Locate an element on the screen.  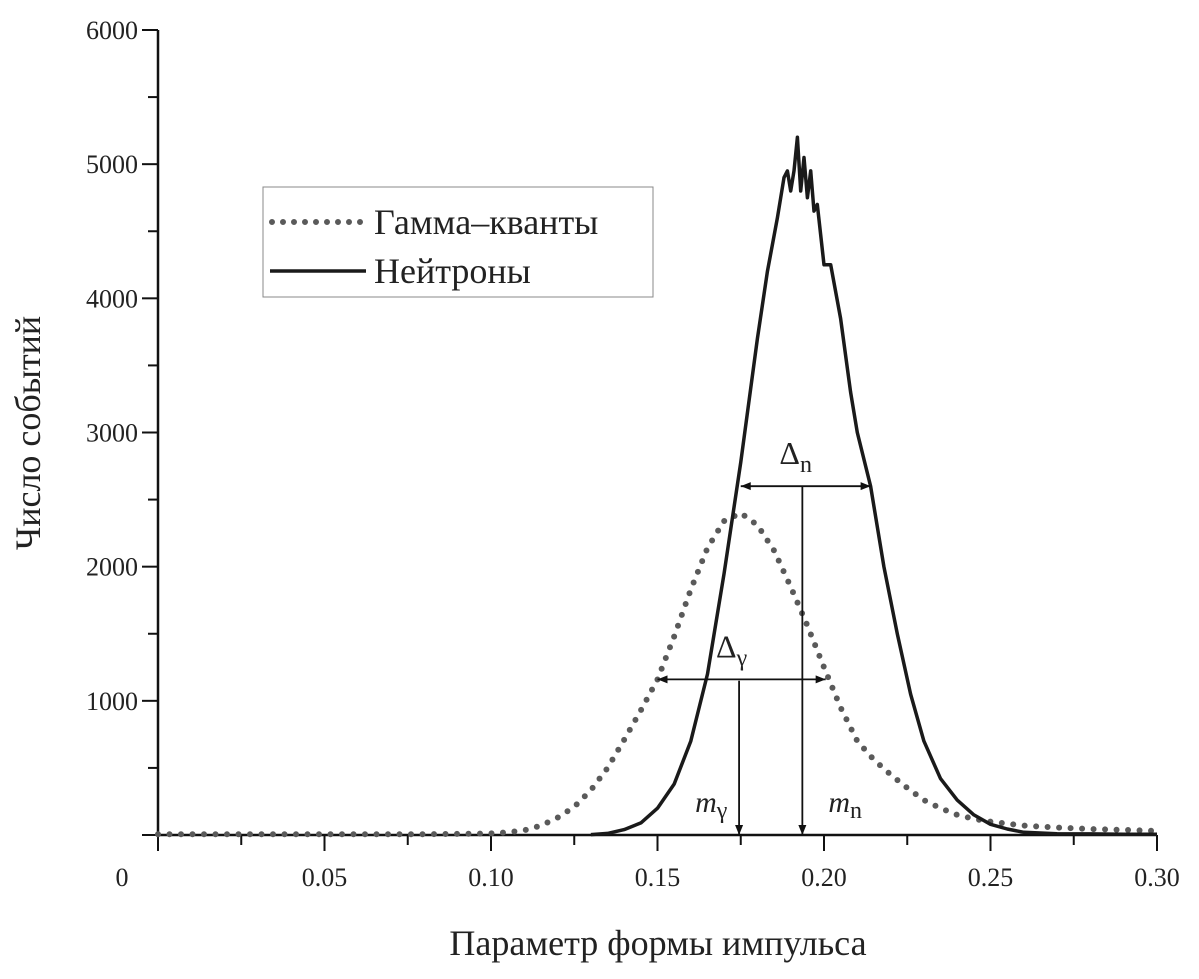
x-tick-label: 0.05 is located at coordinates (325, 877).